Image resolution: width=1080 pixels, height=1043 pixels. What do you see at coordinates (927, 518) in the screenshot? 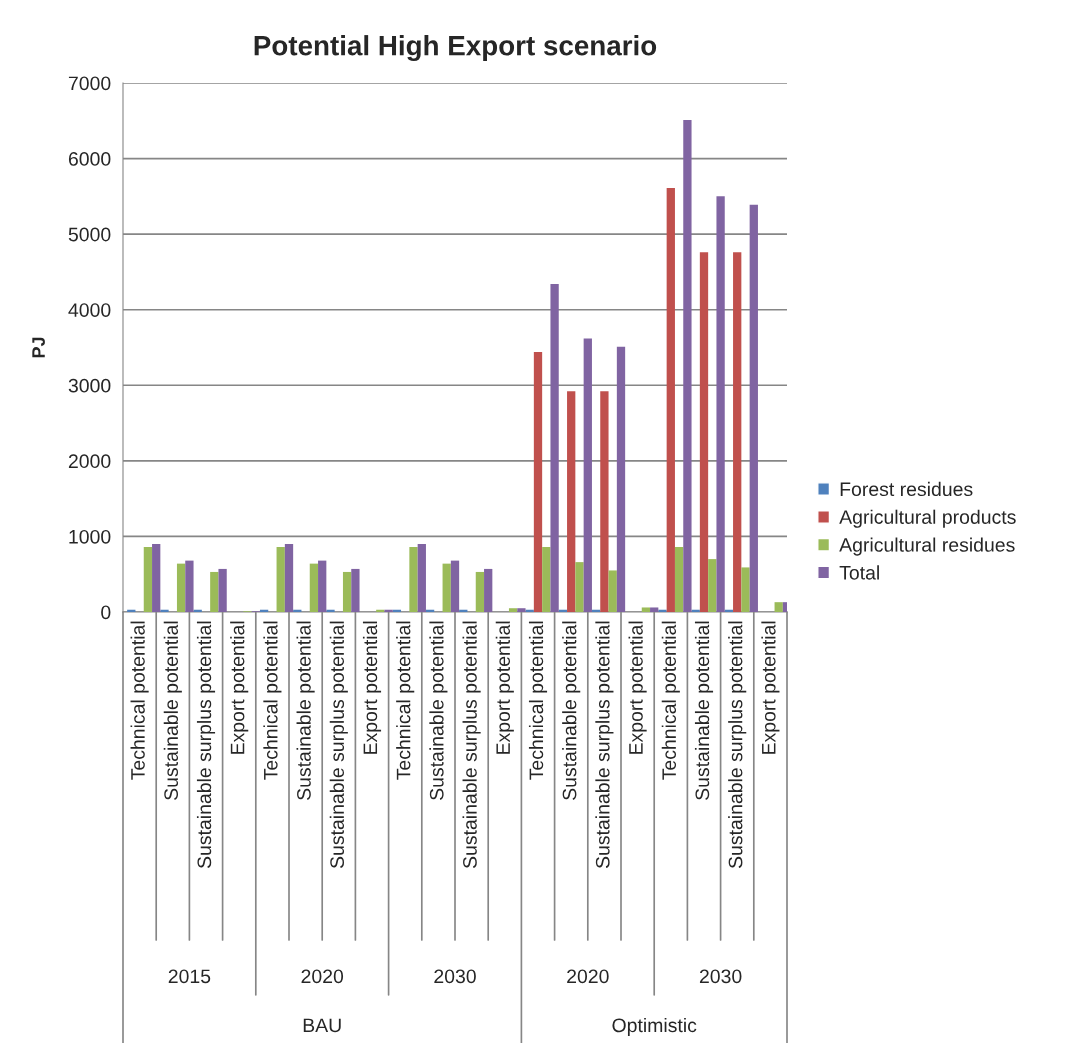
I see `legend-label: Agricultural products` at bounding box center [927, 518].